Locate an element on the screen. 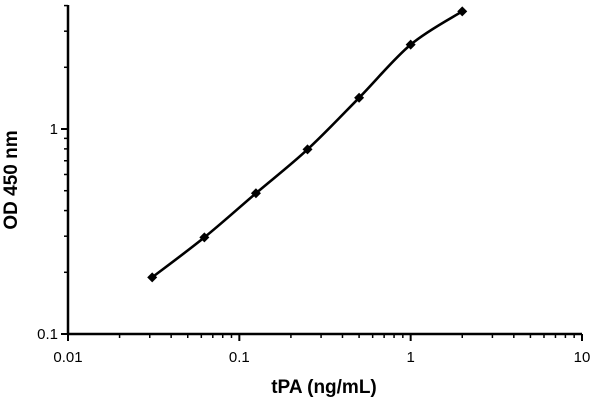  y-axis-title: OD 450 nm is located at coordinates (11, 179).